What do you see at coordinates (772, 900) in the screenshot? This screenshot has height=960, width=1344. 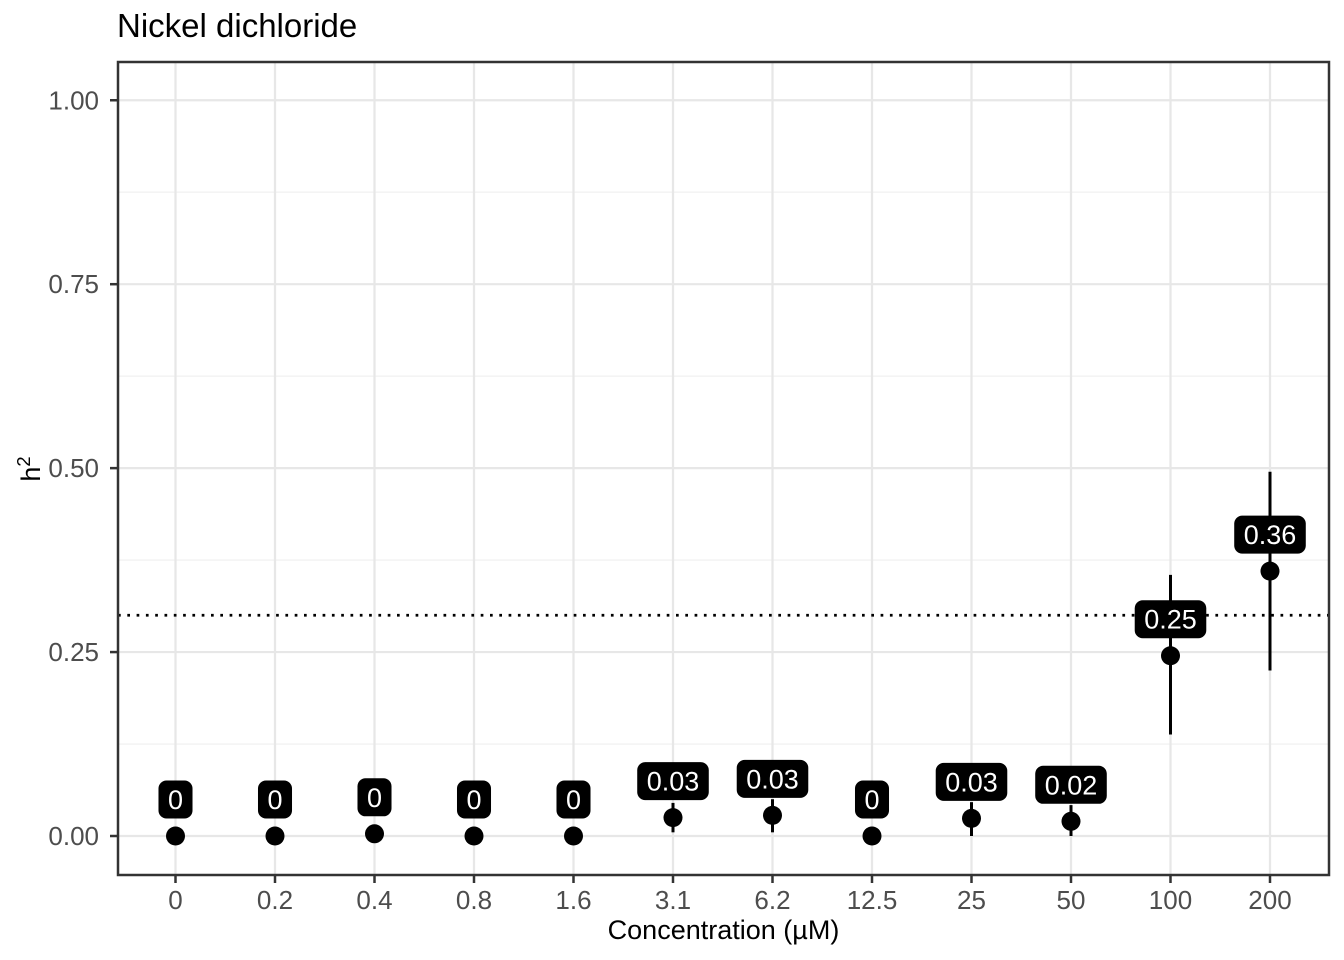 I see `x-tick-label: 6.2` at bounding box center [772, 900].